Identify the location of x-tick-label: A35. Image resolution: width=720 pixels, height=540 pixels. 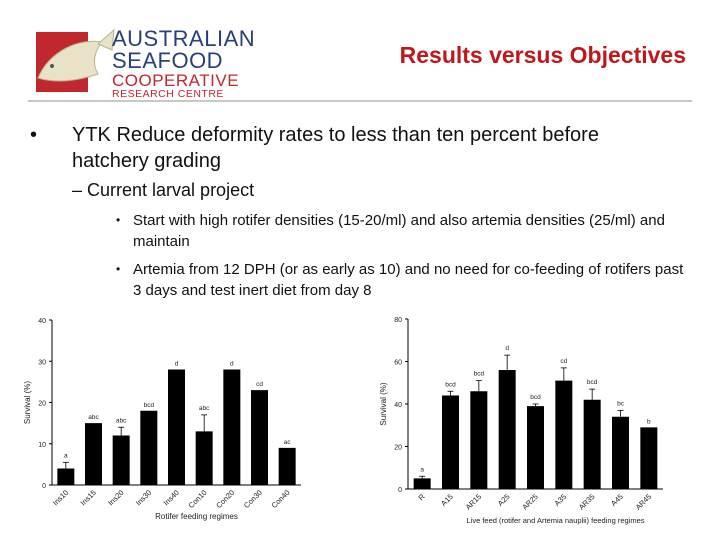
(560, 500).